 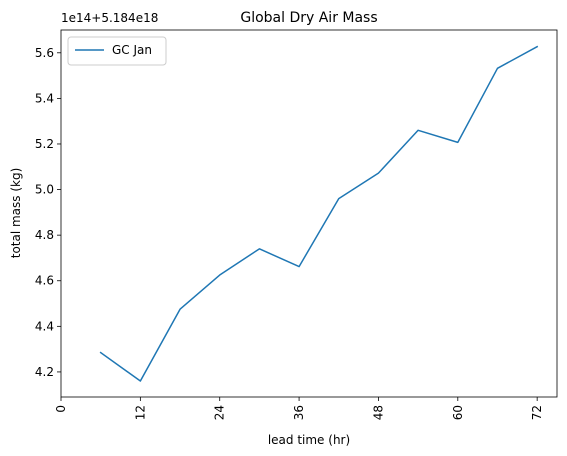 I want to click on x-tick-label: 0, so click(x=61, y=409).